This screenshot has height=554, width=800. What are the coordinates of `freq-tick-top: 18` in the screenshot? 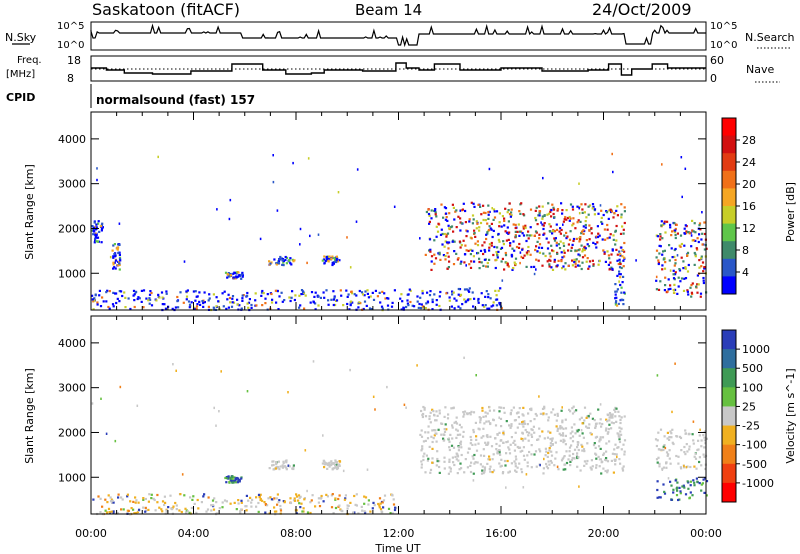 It's located at (74, 60).